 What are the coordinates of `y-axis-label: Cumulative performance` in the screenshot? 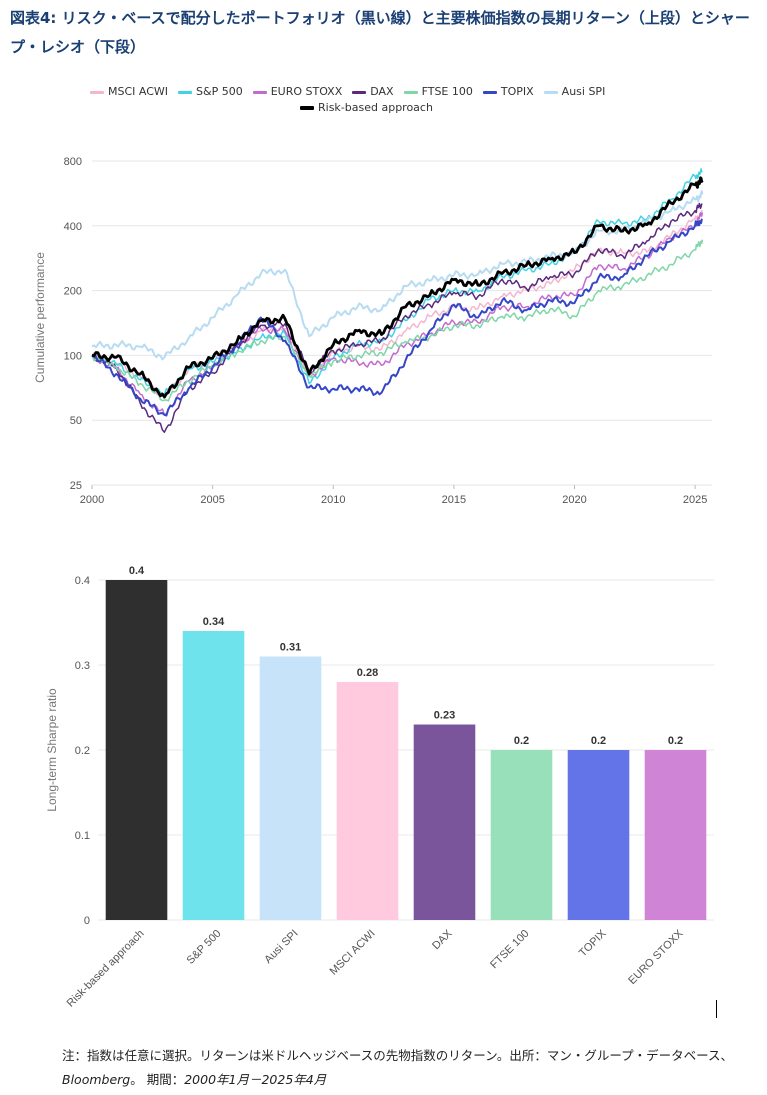 It's located at (40, 317).